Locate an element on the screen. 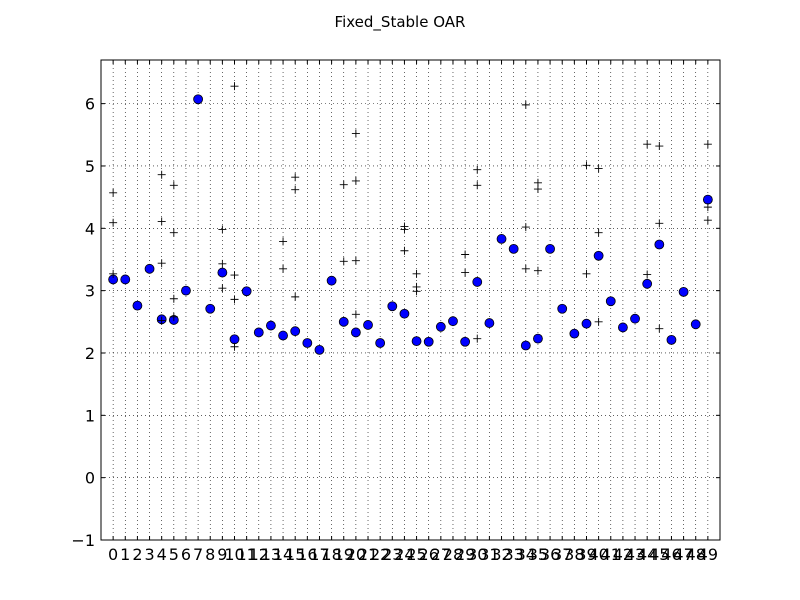 The height and width of the screenshot is (600, 800). x-tick-label: 4 is located at coordinates (162, 554).